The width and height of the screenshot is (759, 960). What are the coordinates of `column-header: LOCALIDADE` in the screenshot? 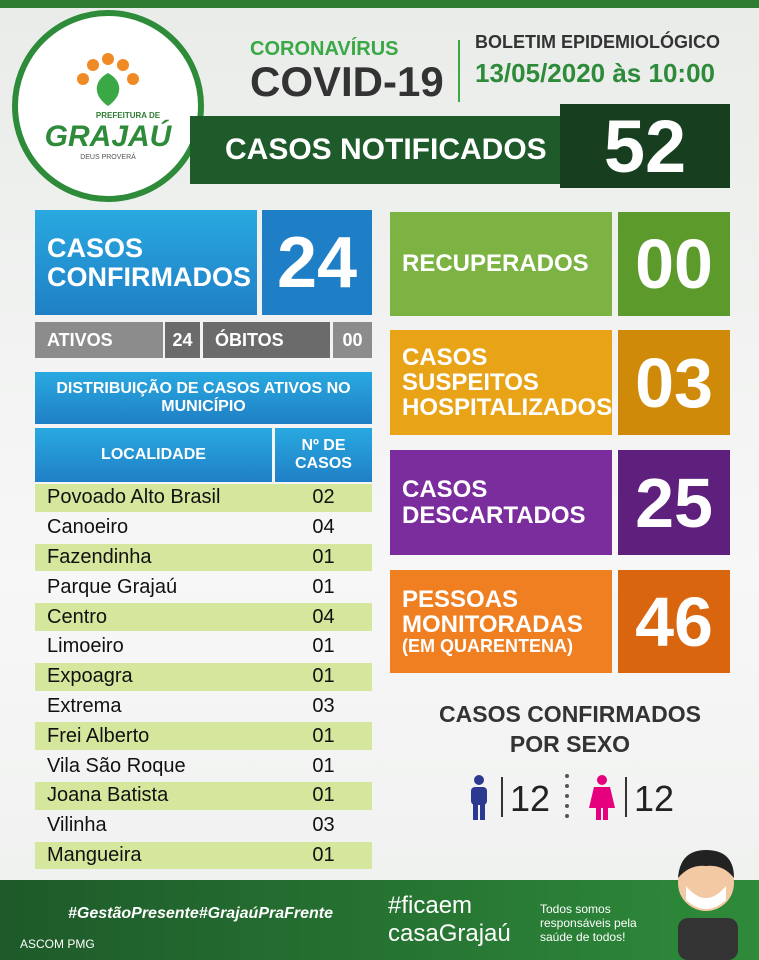 It's located at (153, 455).